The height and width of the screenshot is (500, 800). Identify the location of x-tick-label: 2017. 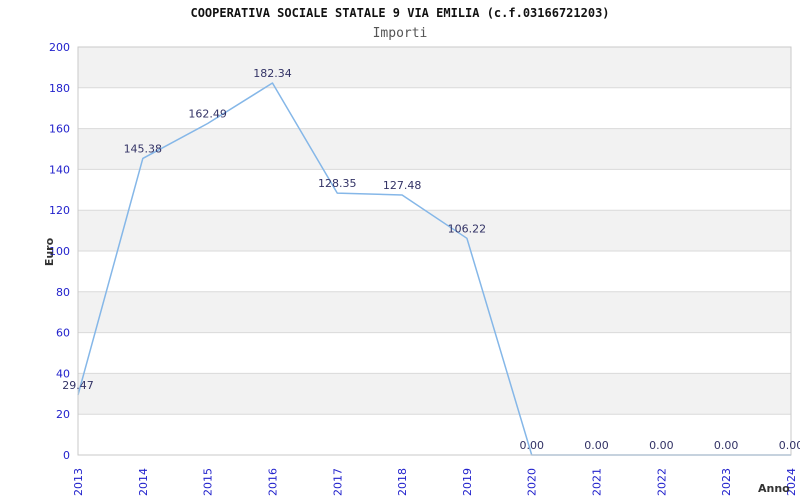
(337, 482).